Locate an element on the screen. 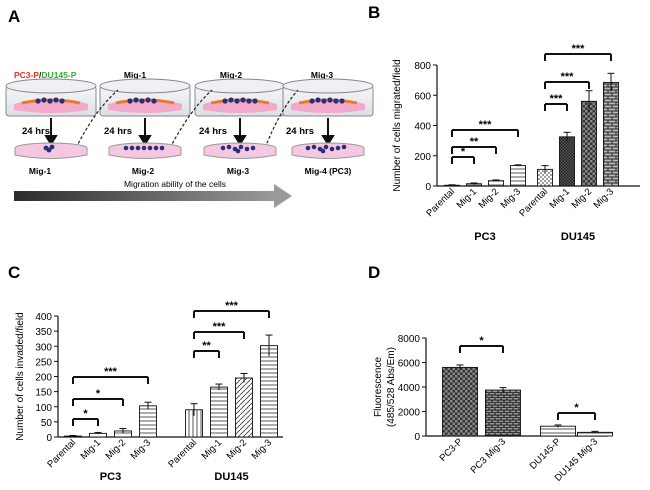 This screenshot has width=650, height=490. header-du145-label: DU145-P is located at coordinates (58, 75).